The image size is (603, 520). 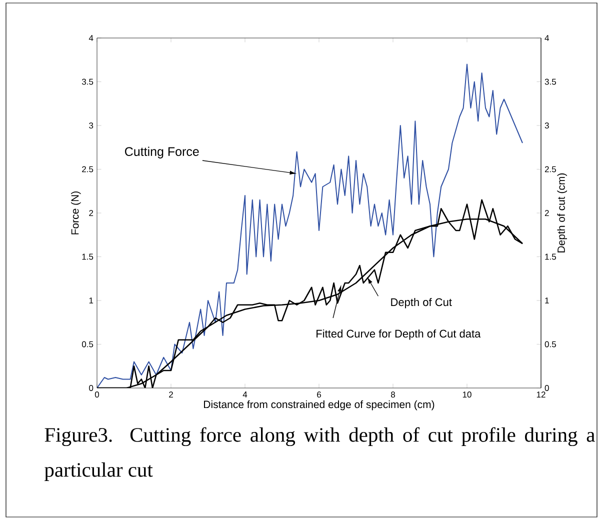 I want to click on x-tick-label: 0, so click(x=97, y=395).